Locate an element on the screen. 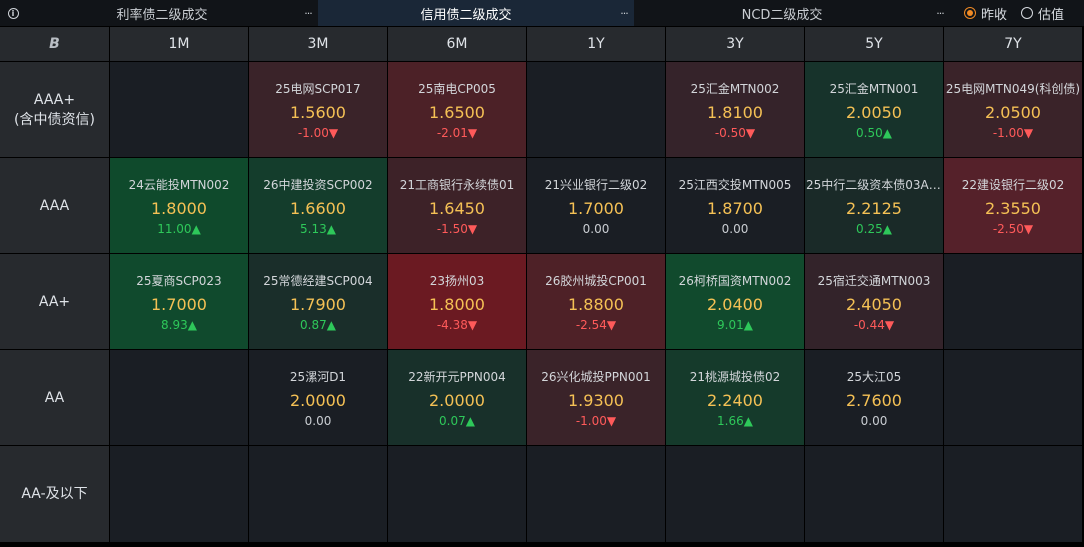 This screenshot has width=1084, height=547. row-header-label: AA-及以下 is located at coordinates (54, 494).